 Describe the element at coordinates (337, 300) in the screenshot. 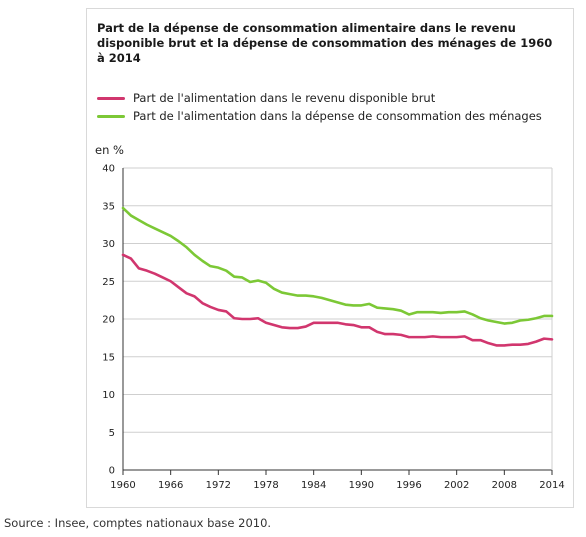

I see `series-line-revenu` at that location.